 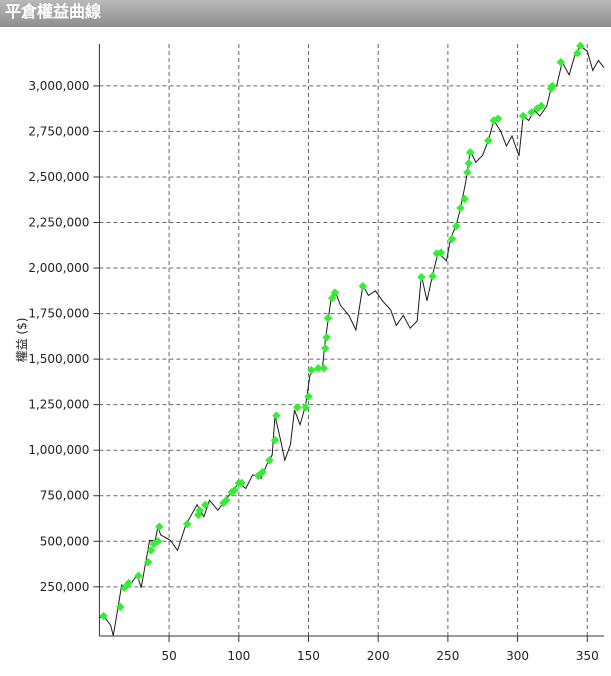 I want to click on y-tick-label: 1,500,000, so click(x=58, y=359).